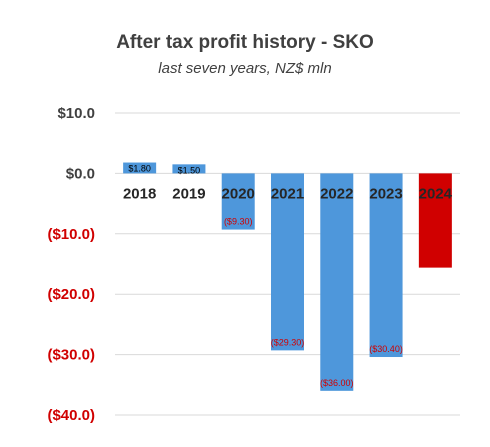 Image resolution: width=490 pixels, height=447 pixels. I want to click on bar-2018, so click(140, 168).